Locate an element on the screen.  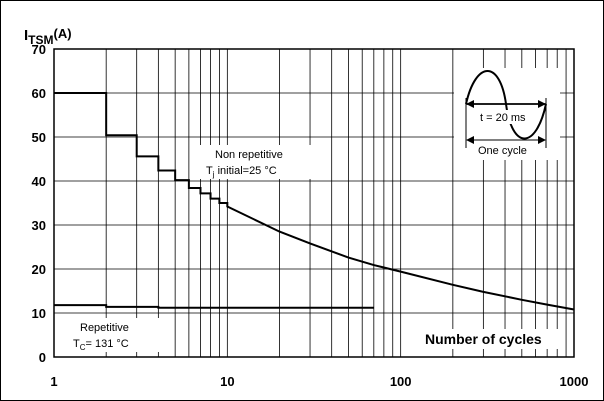
repetitive-line2: TC= 131 °C is located at coordinates (101, 345).